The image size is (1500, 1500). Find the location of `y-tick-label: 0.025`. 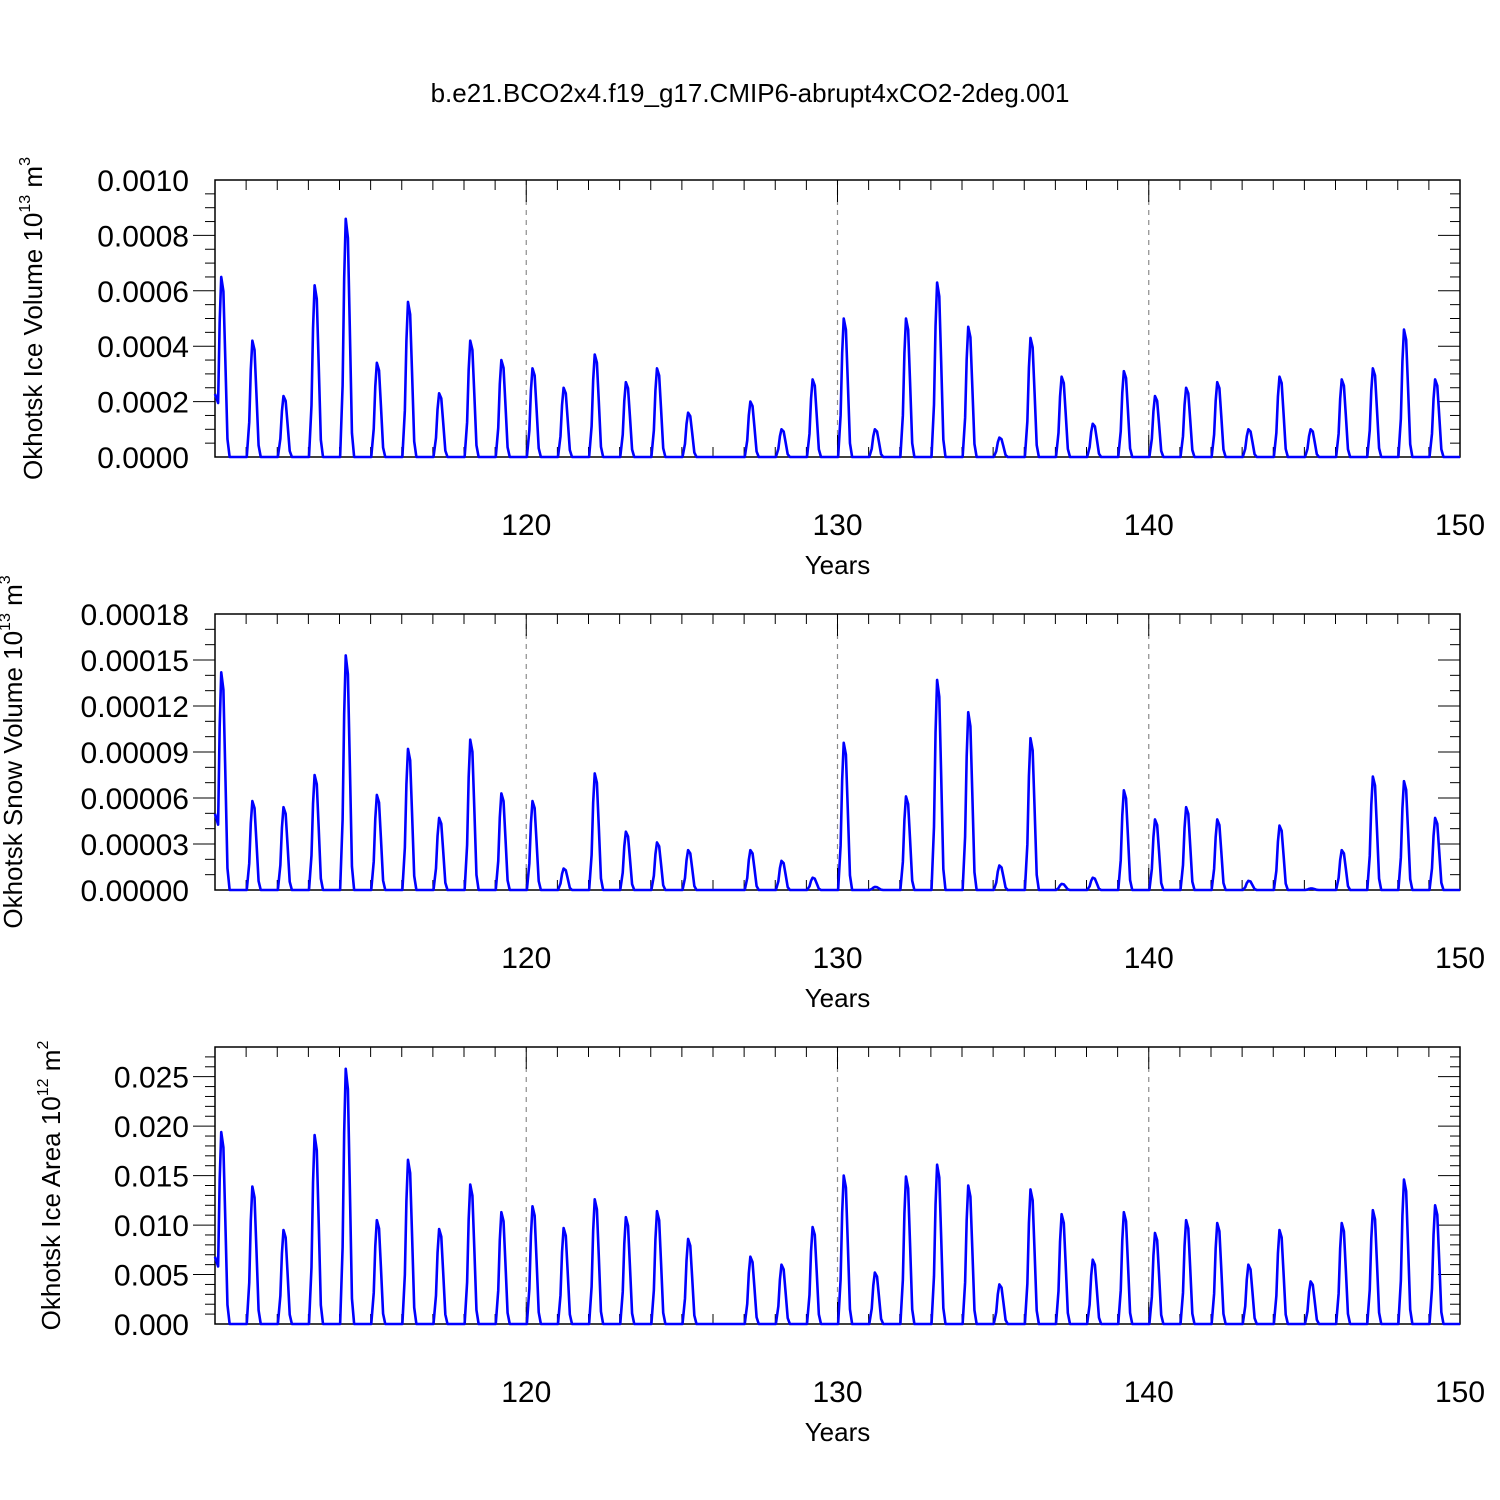

y-tick-label: 0.025 is located at coordinates (151, 1078).